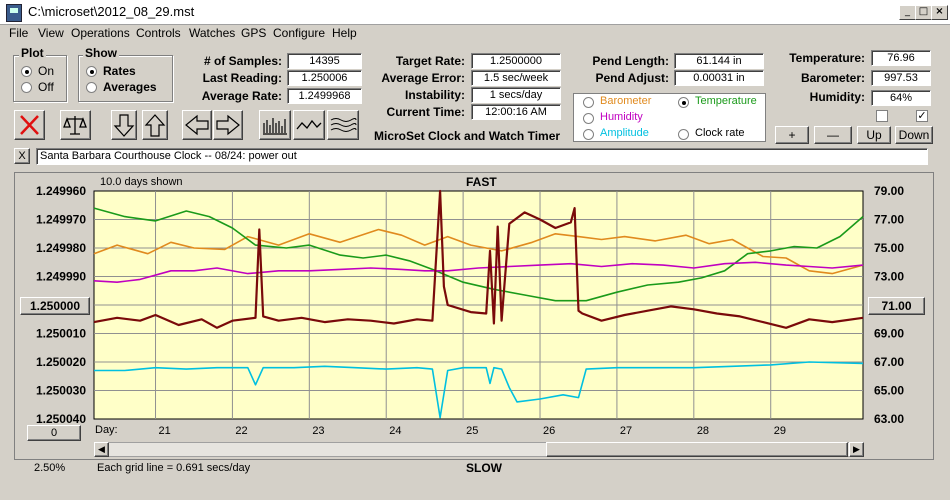 The image size is (950, 500). I want to click on aux-down-button: Down, so click(914, 135).